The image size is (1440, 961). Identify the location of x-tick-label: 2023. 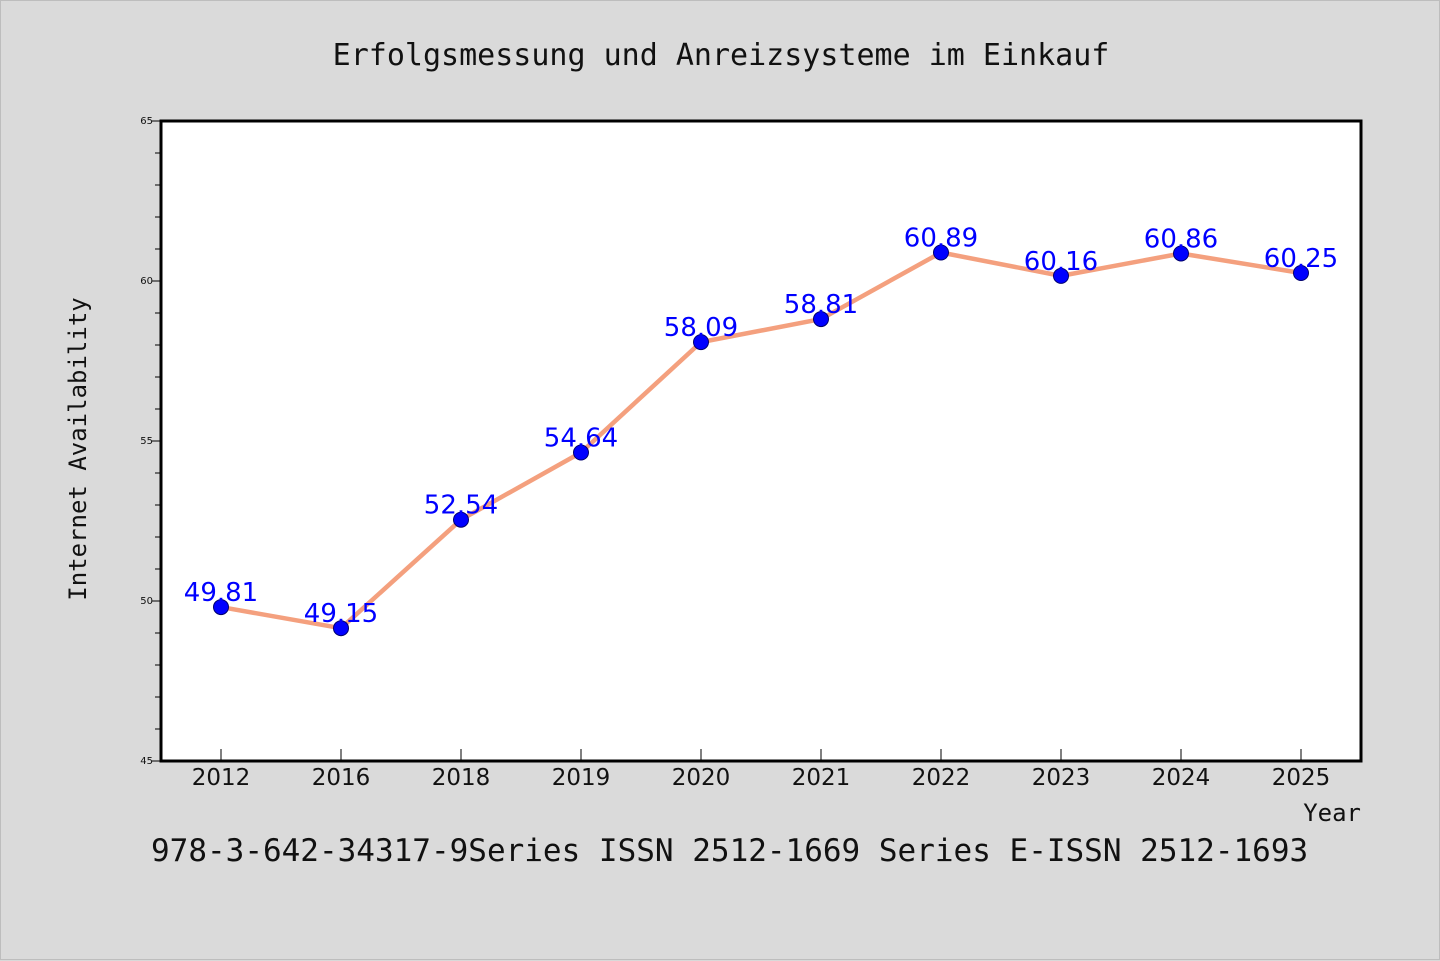
(1061, 778).